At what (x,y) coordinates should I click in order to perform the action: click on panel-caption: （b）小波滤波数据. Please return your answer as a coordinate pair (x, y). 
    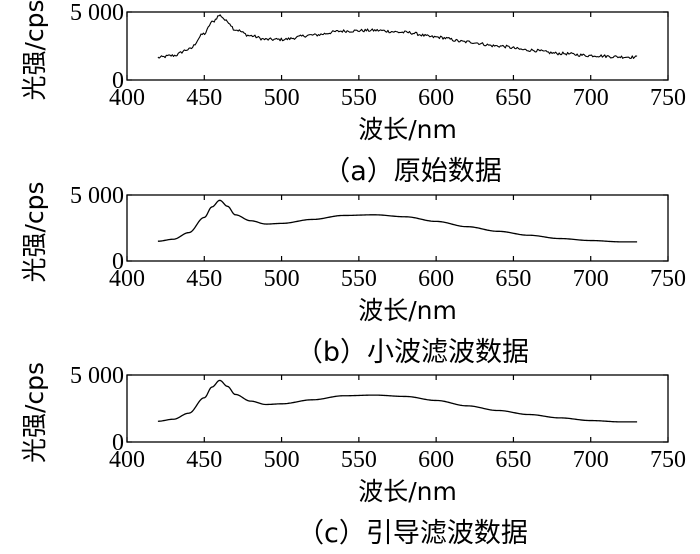
    Looking at the image, I should click on (412, 352).